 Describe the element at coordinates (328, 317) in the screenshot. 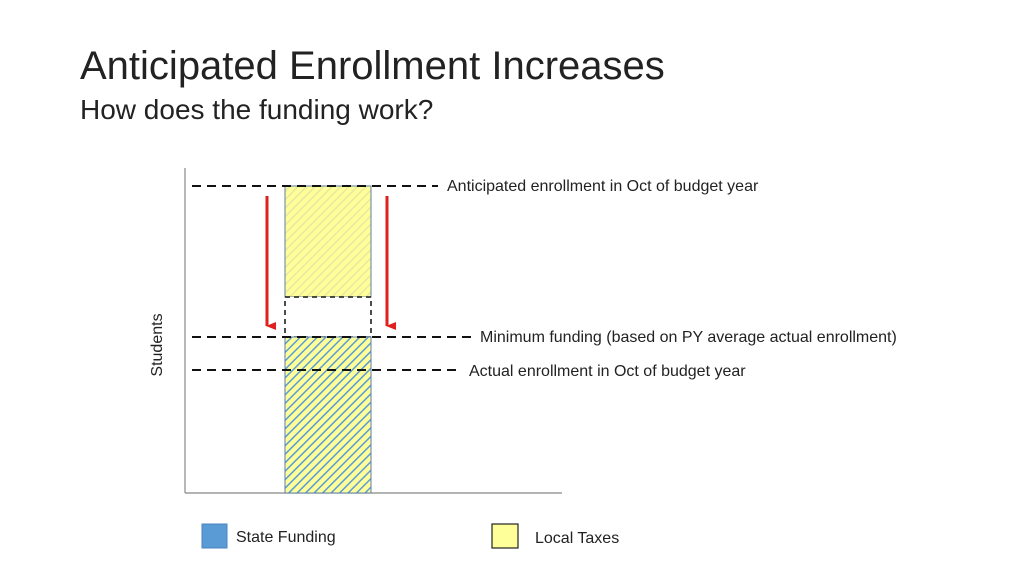

I see `funding-gap-block` at that location.